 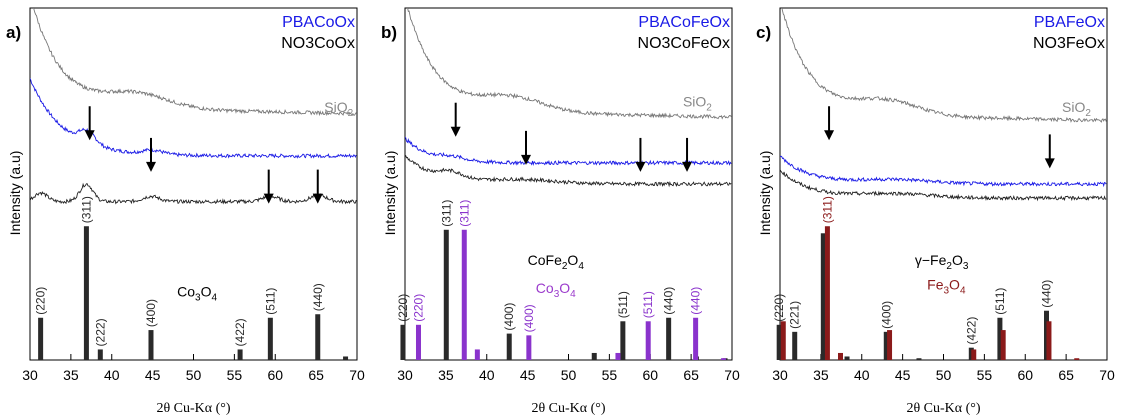 I want to click on hkl-label: (222), so click(x=100, y=332).